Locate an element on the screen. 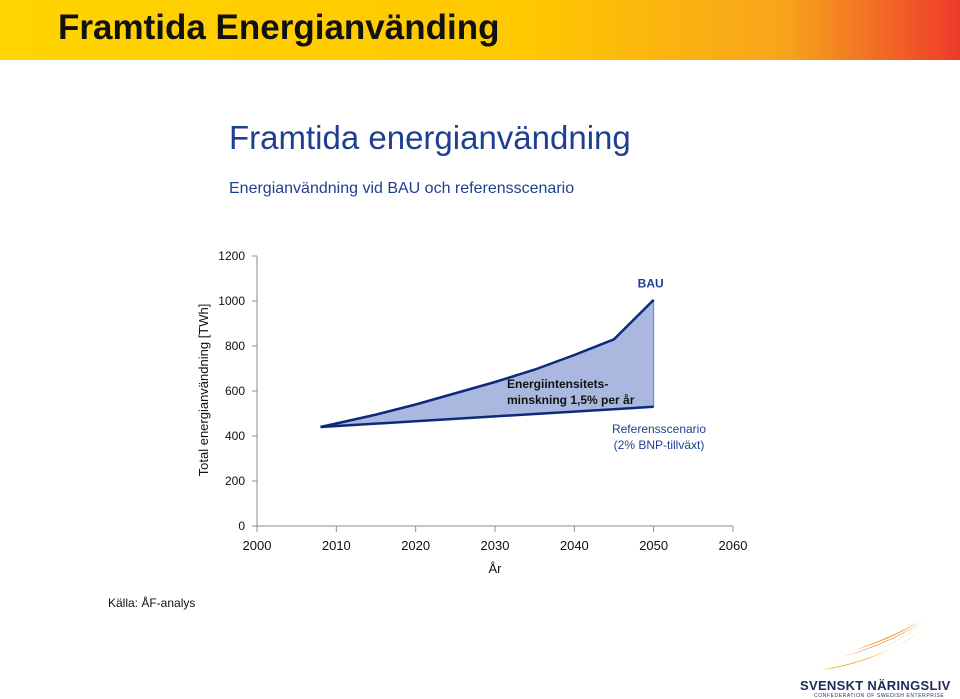 Image resolution: width=960 pixels, height=699 pixels. slide-title: Framtida Energianvänding is located at coordinates (279, 27).